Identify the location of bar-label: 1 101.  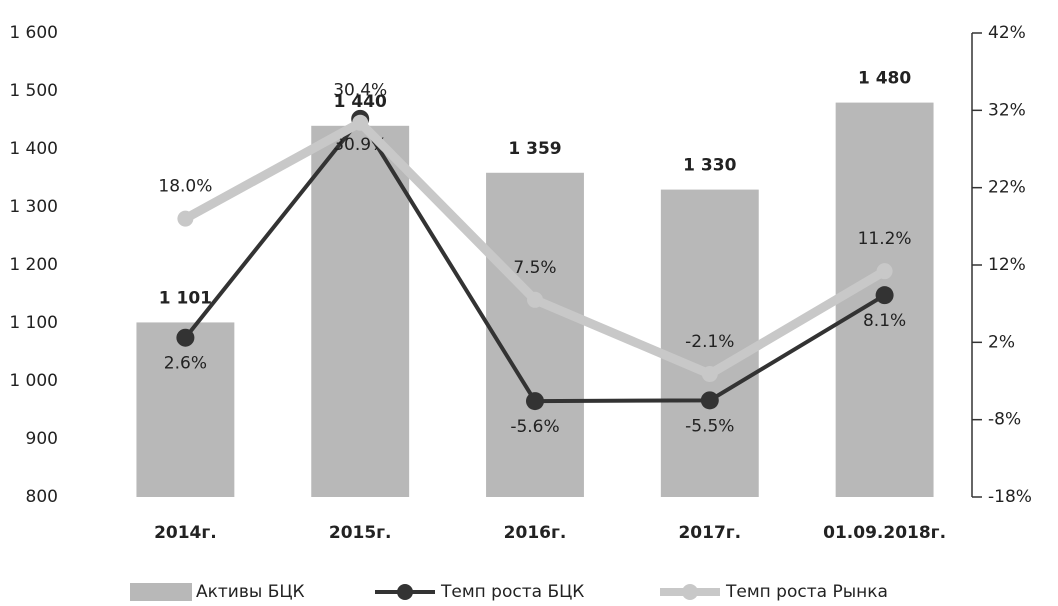
(185, 298).